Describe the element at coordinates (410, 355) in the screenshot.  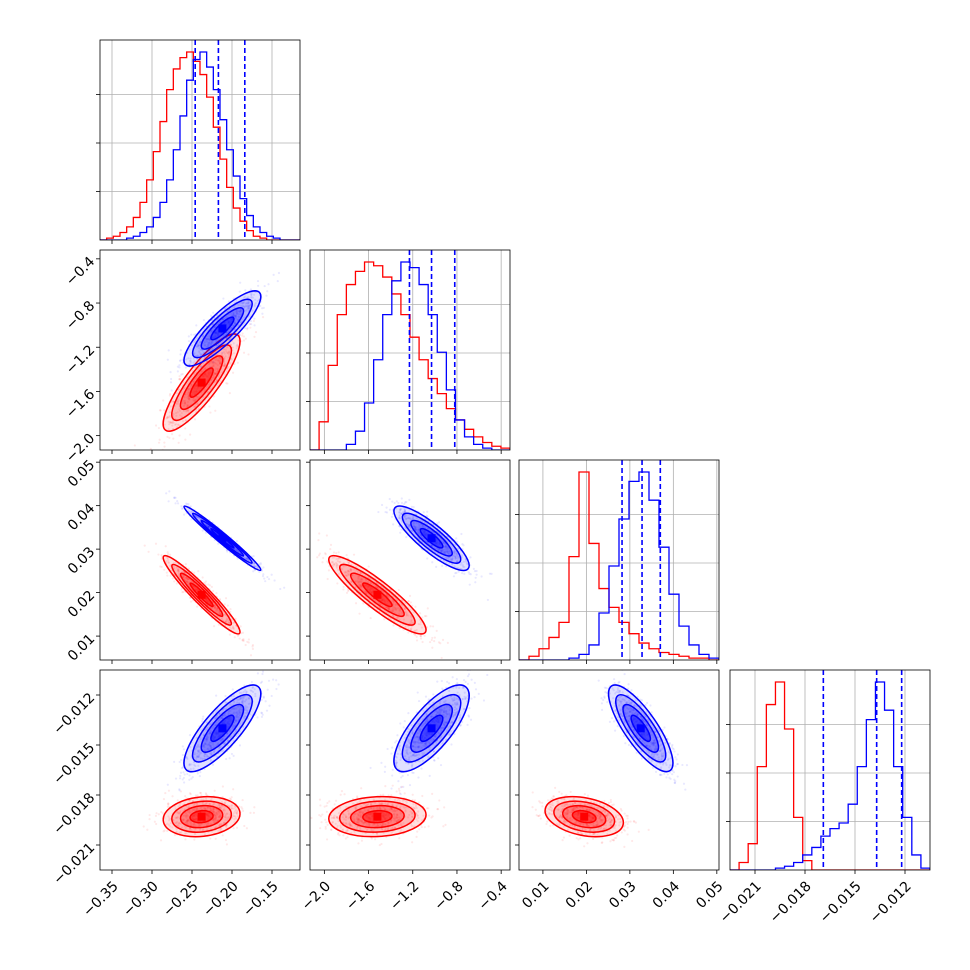
I see `histogram-red` at that location.